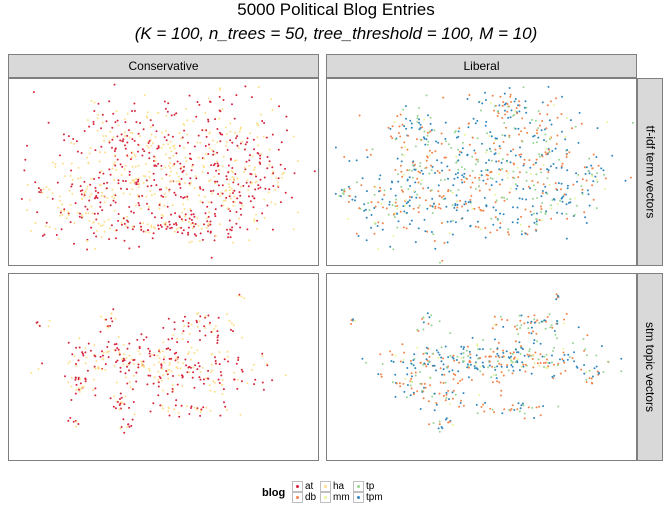  What do you see at coordinates (650, 367) in the screenshot?
I see `strip-stm: stm topic vectors` at bounding box center [650, 367].